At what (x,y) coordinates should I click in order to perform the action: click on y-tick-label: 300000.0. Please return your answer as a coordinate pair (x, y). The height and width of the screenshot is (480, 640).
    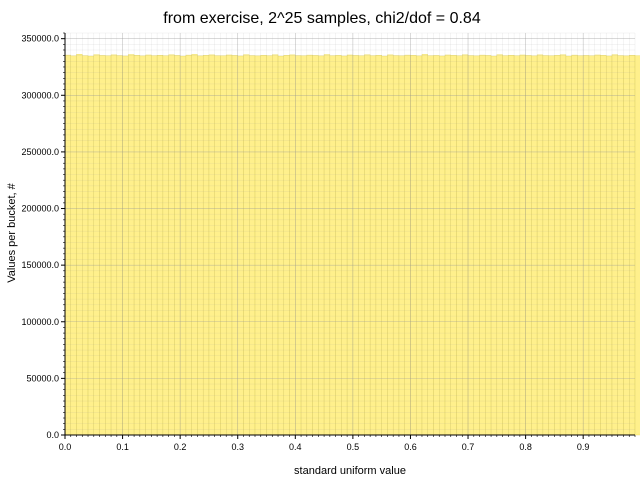
    Looking at the image, I should click on (40, 95).